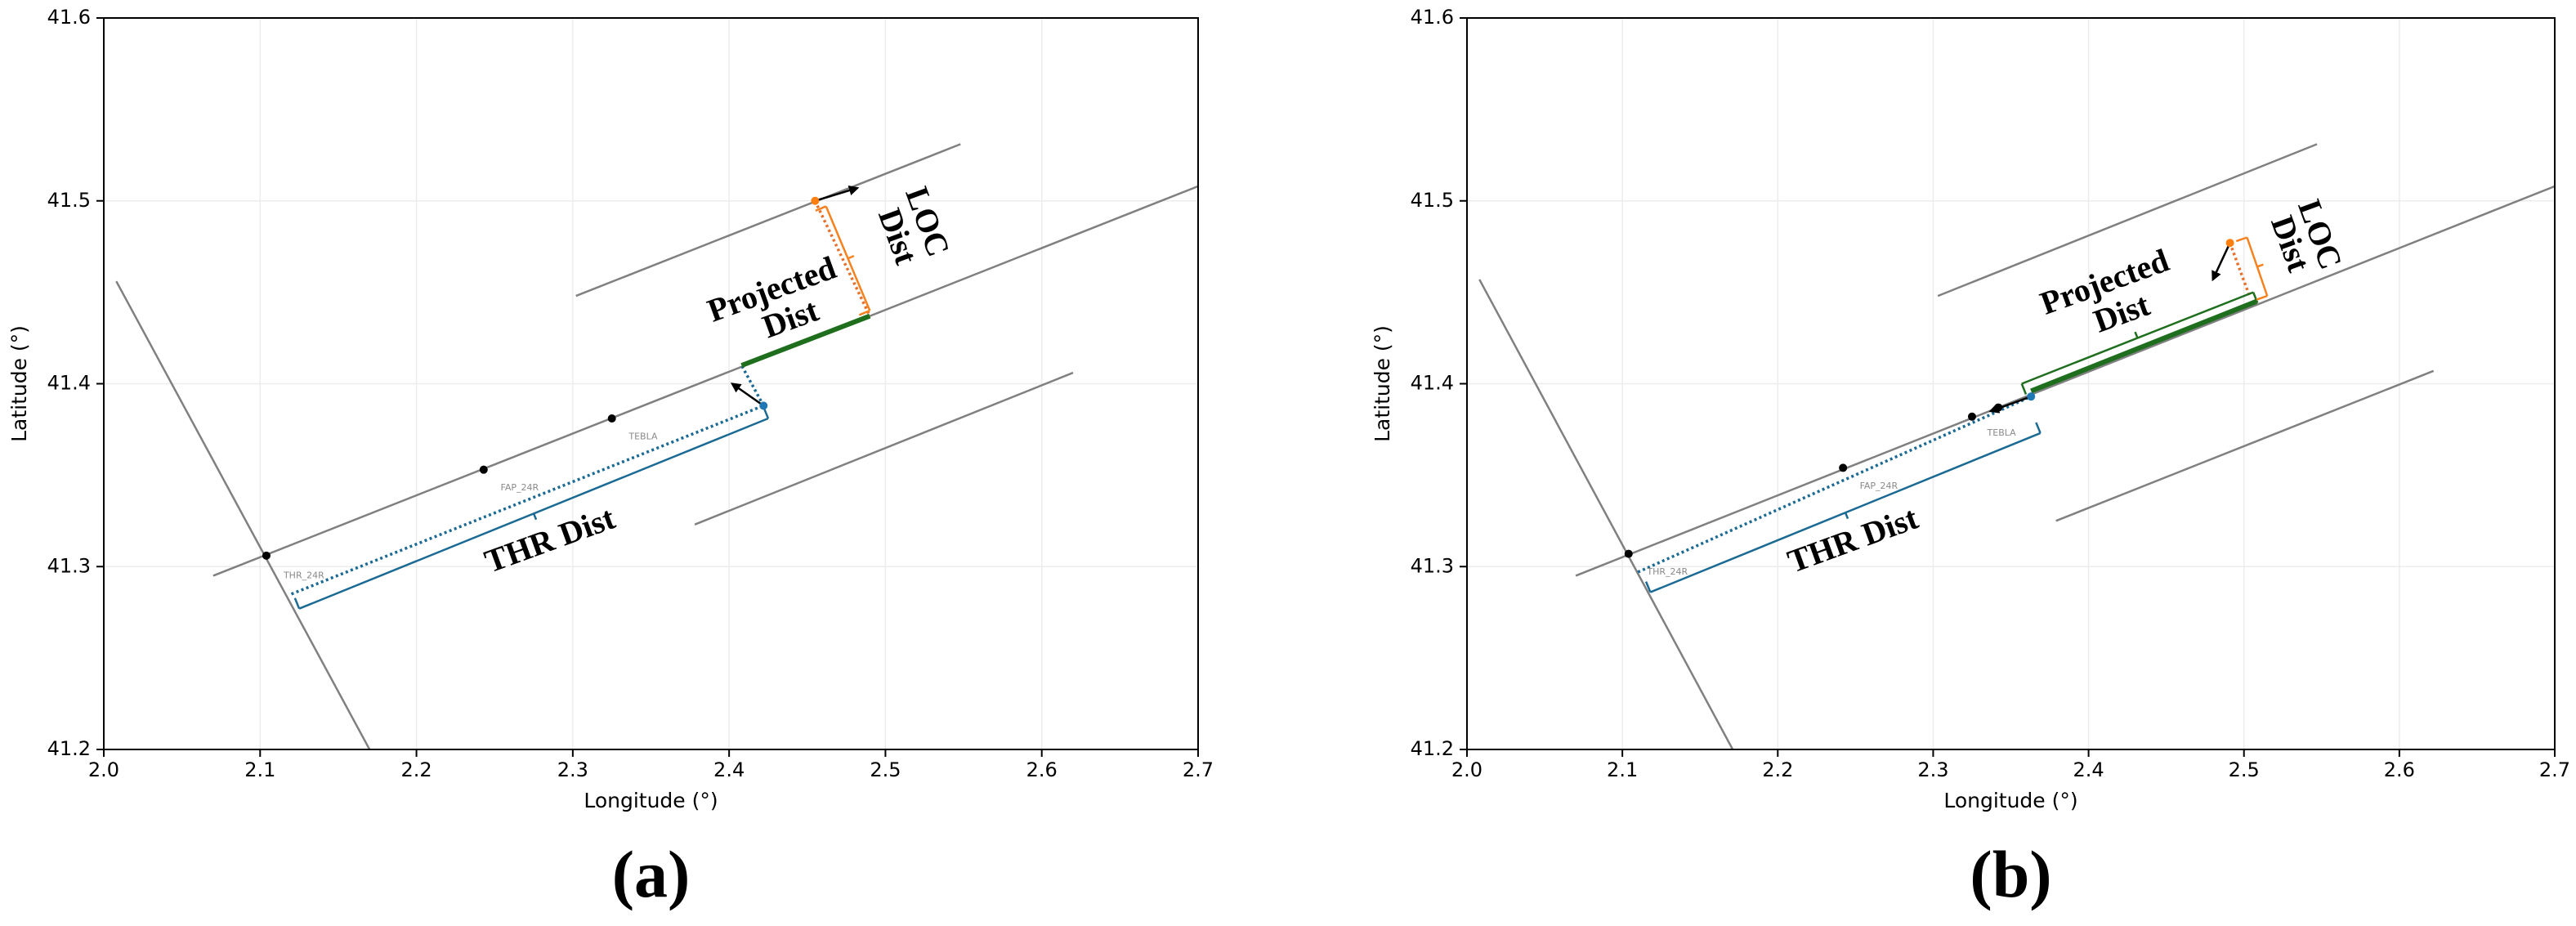 This screenshot has width=2576, height=926. I want to click on annotation: THR Dist, so click(1852, 539).